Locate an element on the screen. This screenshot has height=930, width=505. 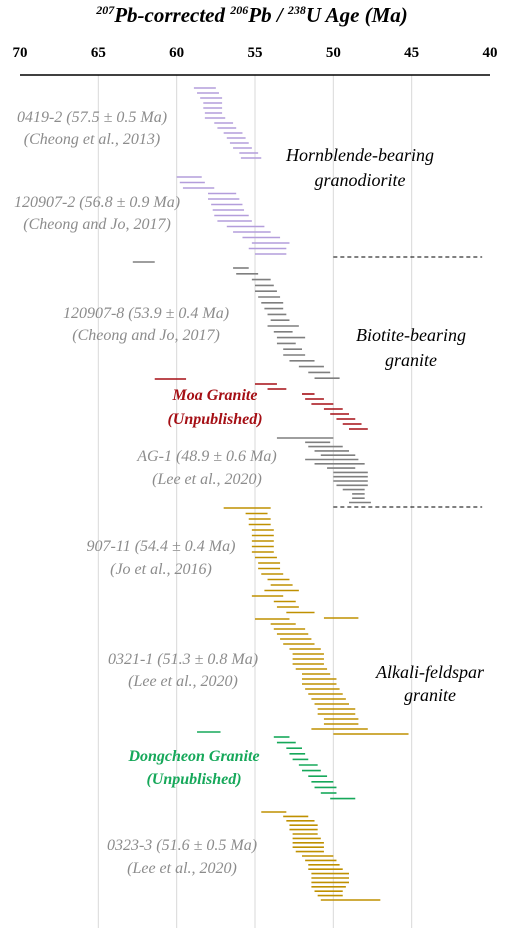
sample-label-line1: AG-1 (48.9 ± 0.6 Ma) is located at coordinates (206, 456).